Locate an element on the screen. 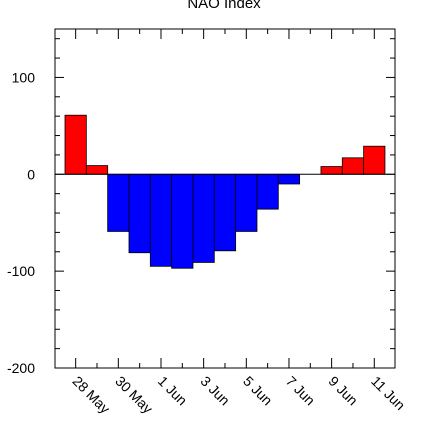  y-tick-label: -100 is located at coordinates (21, 271).